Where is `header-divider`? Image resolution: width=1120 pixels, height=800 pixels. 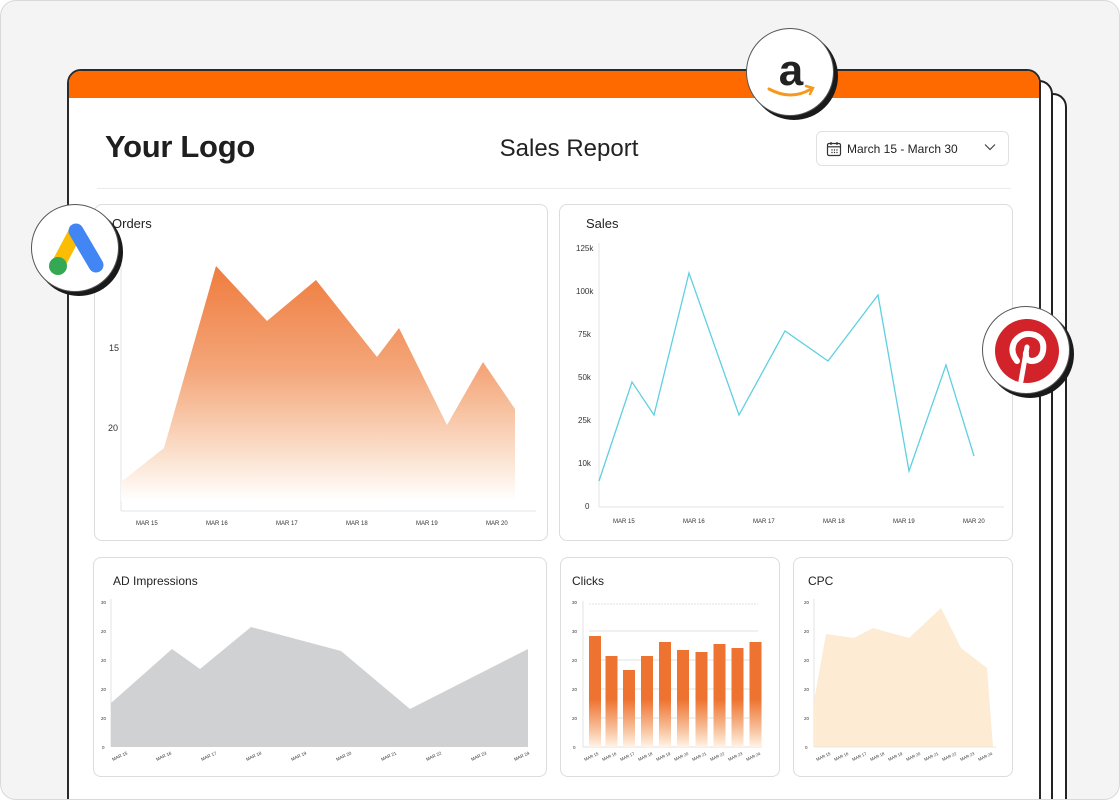 header-divider is located at coordinates (554, 188).